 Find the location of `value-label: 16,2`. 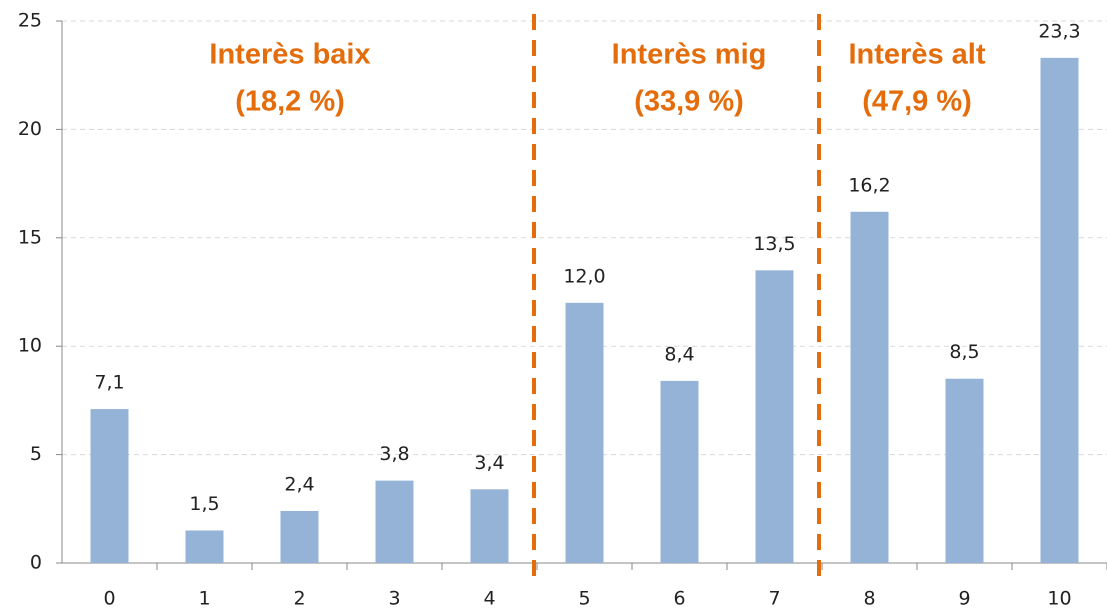

value-label: 16,2 is located at coordinates (869, 185).